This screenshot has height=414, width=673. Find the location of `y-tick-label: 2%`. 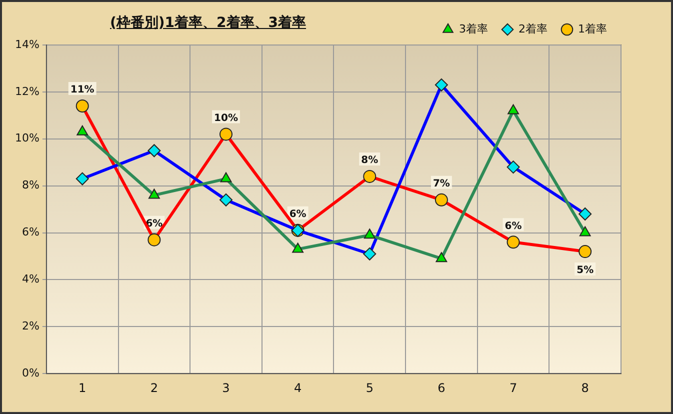

y-tick-label: 2% is located at coordinates (31, 326).